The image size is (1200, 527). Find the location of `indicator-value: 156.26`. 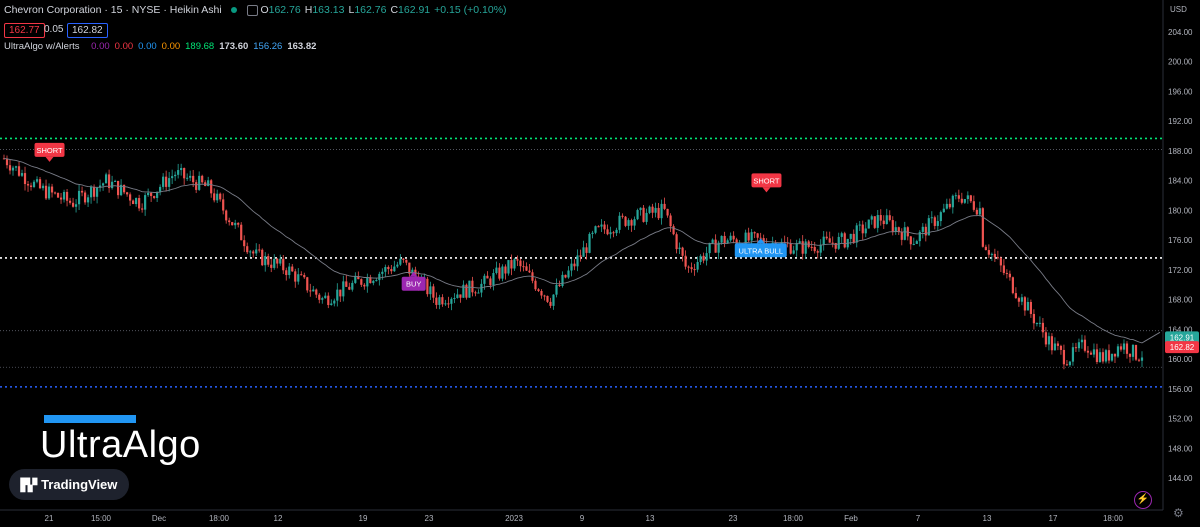

indicator-value: 156.26 is located at coordinates (268, 46).